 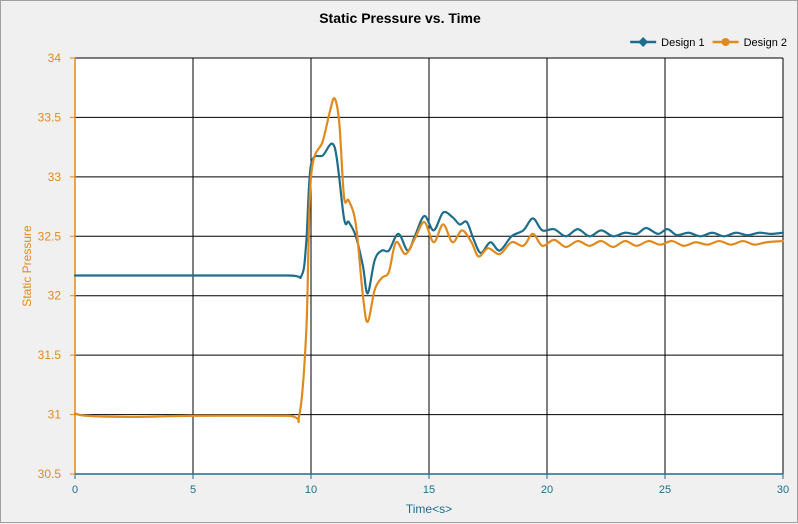 I want to click on y-tick-label: 33, so click(x=55, y=177).